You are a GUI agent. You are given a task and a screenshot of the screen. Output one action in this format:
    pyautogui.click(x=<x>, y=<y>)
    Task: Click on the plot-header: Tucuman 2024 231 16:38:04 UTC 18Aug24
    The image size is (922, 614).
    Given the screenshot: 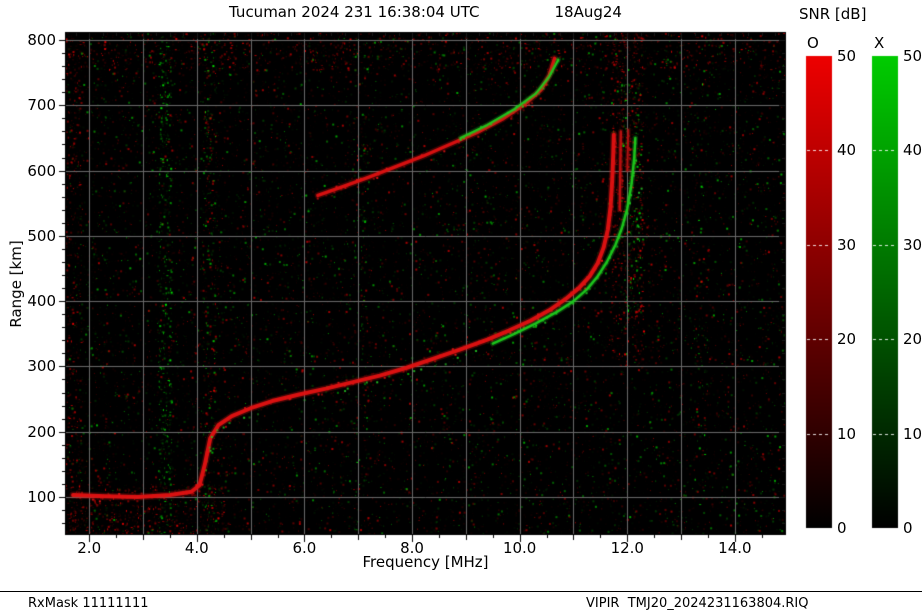 What is the action you would take?
    pyautogui.click(x=425, y=12)
    